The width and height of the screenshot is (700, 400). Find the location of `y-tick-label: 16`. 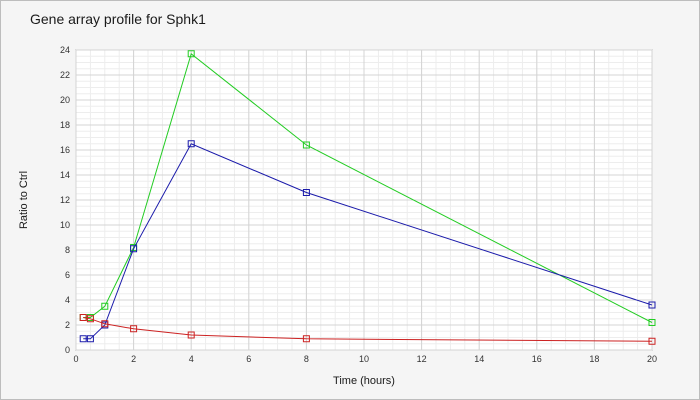

y-tick-label: 16 is located at coordinates (65, 150).